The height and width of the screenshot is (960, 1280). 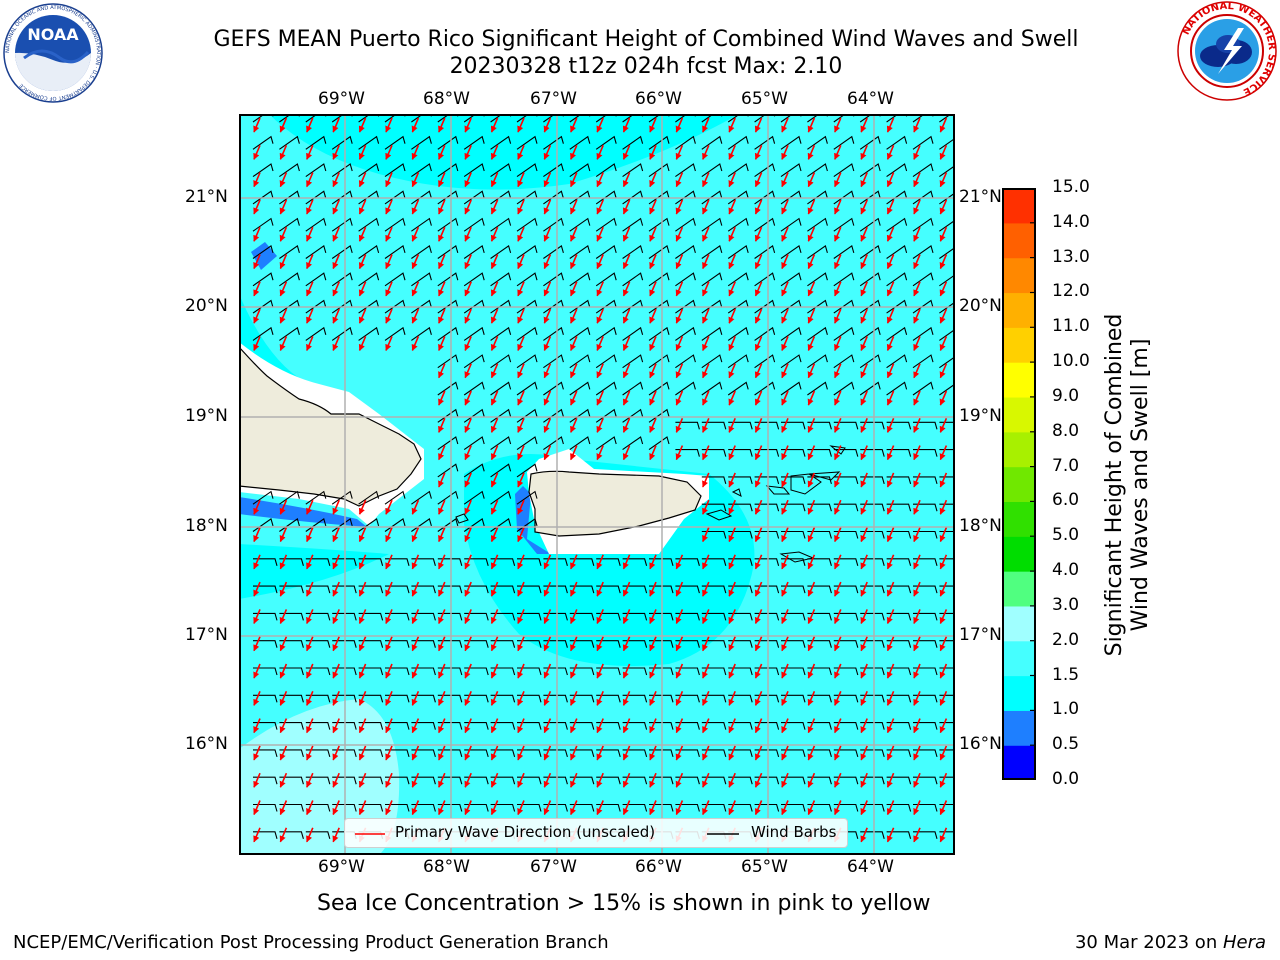 What do you see at coordinates (1019, 484) in the screenshot?
I see `colorbar` at bounding box center [1019, 484].